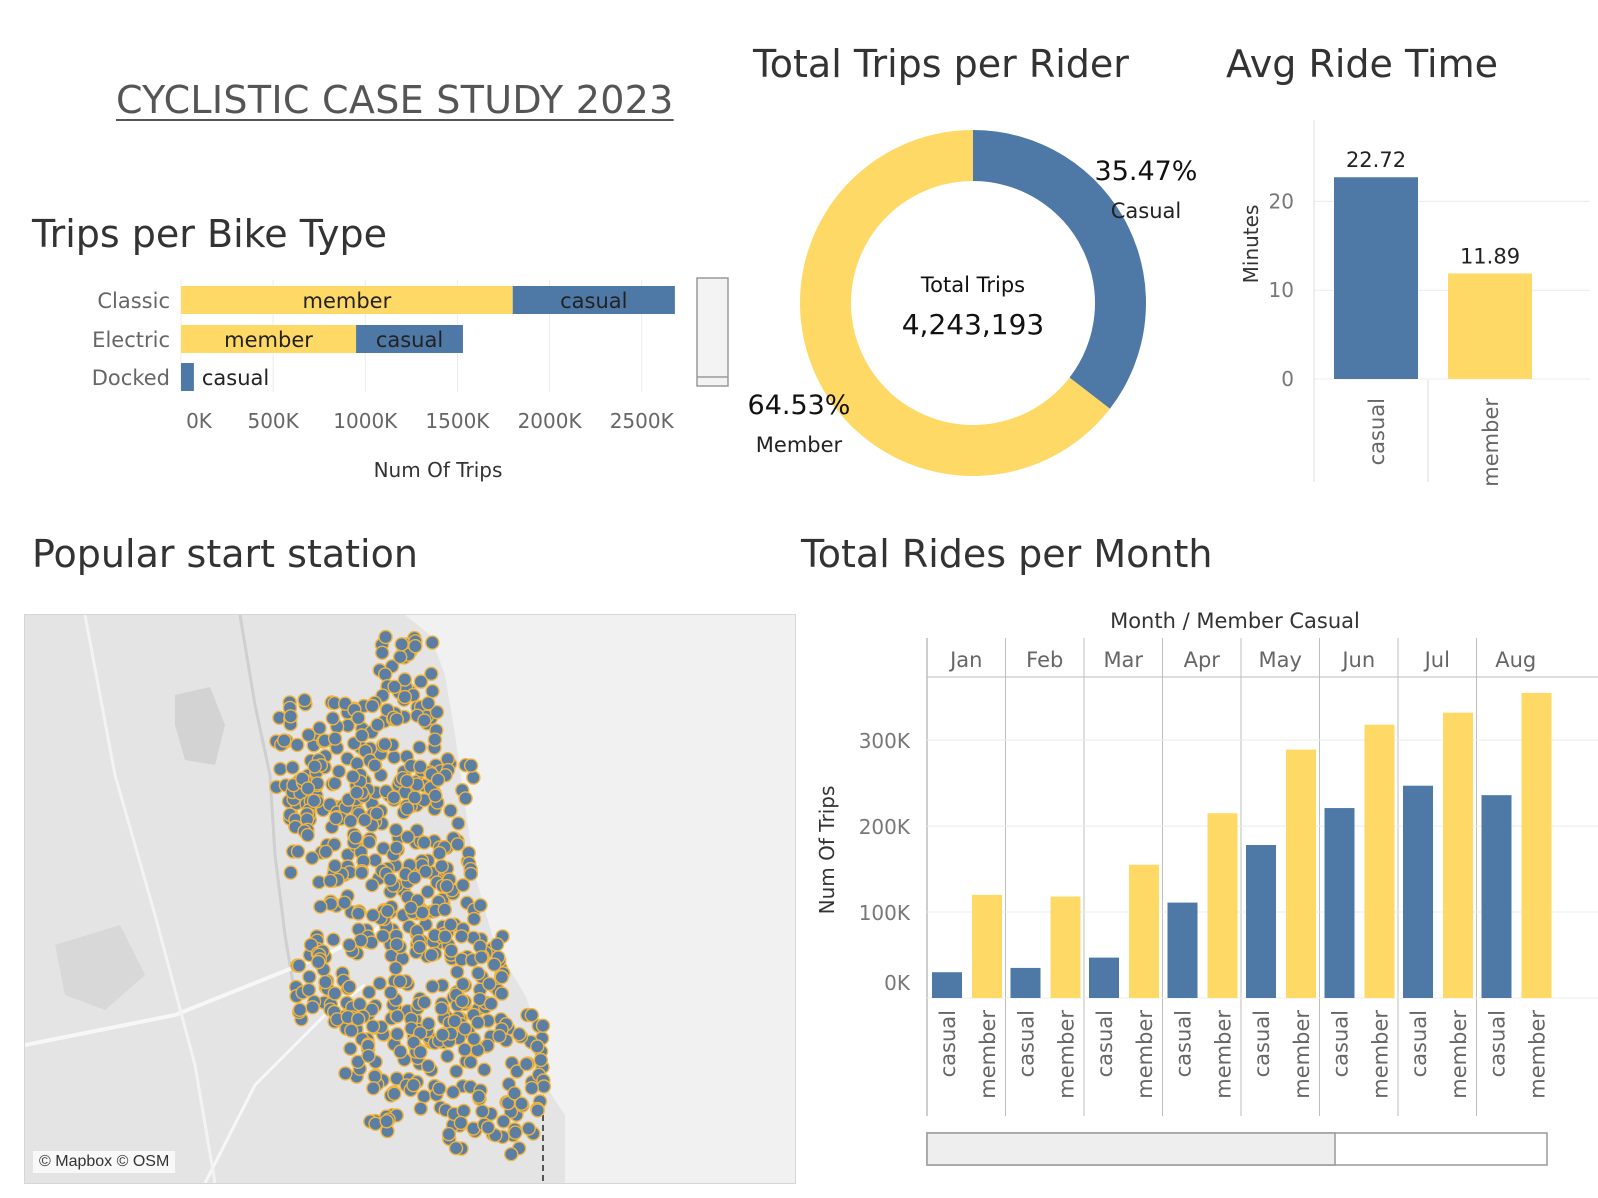 This screenshot has width=1598, height=1198. I want to click on monthly-bar-may-member, so click(1301, 873).